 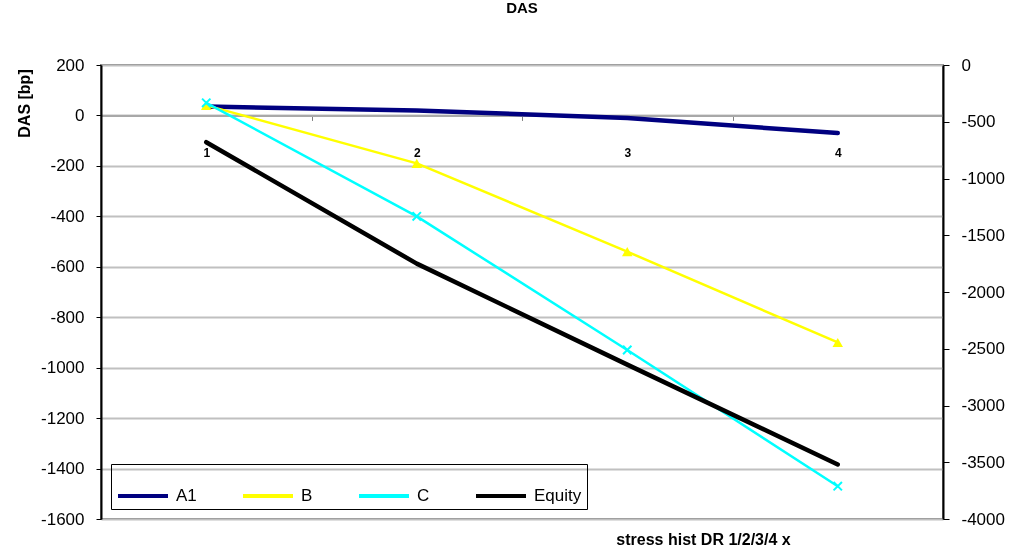 I want to click on y2-tick-label: -3000, so click(x=983, y=405).